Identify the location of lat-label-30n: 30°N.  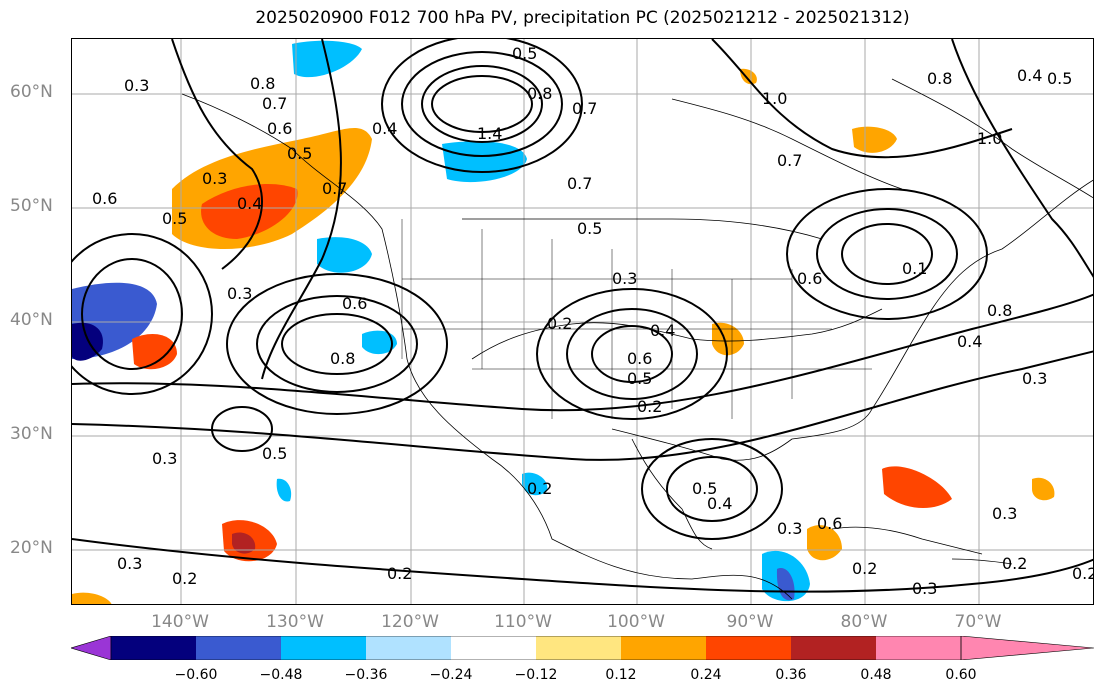
(31, 434).